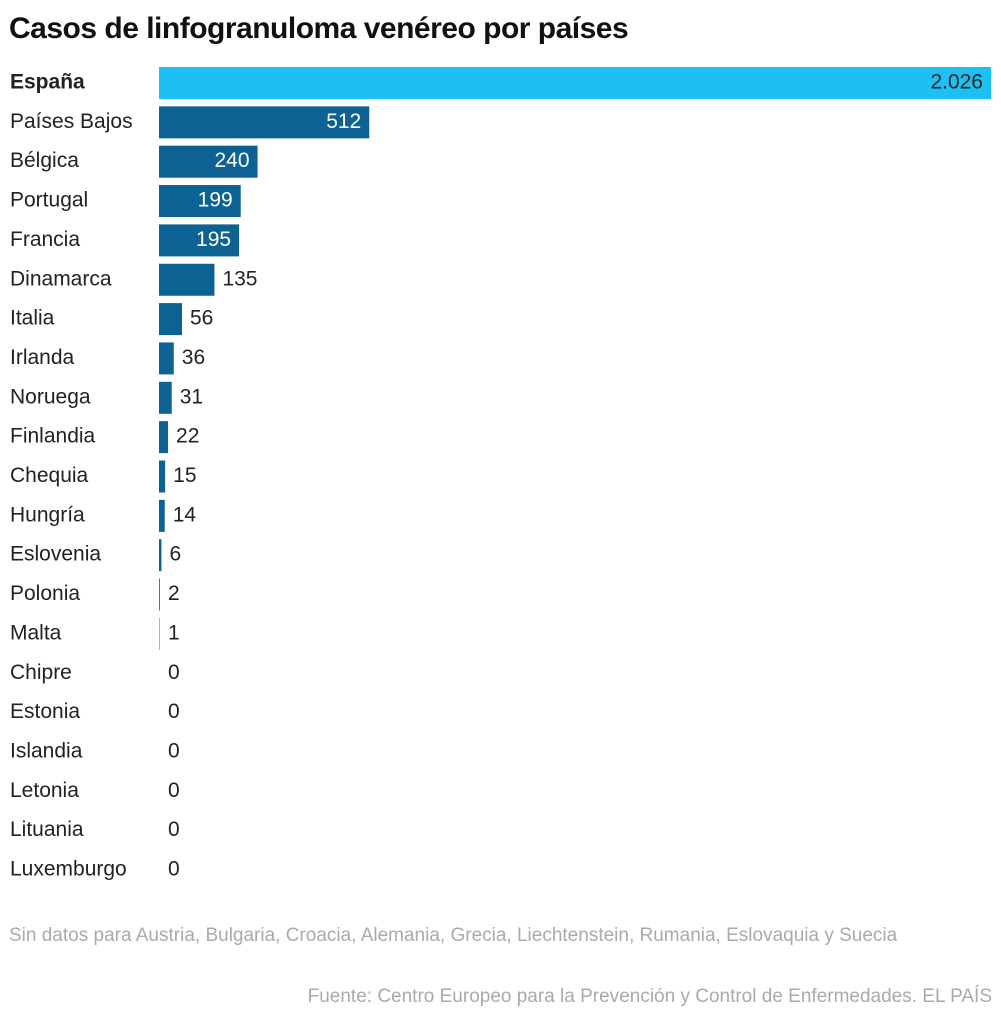  I want to click on category-label: Malta, so click(36, 632).